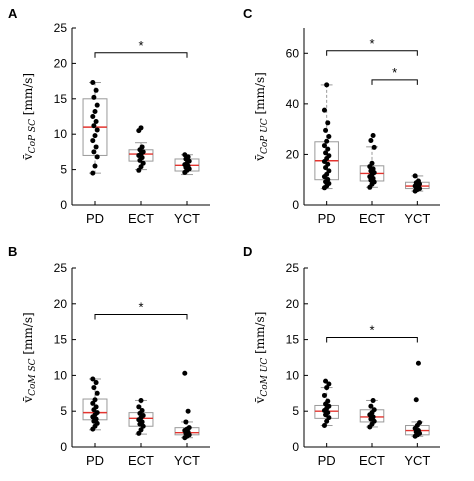 This screenshot has width=474, height=481. What do you see at coordinates (293, 104) in the screenshot?
I see `y-tick-label: 40` at bounding box center [293, 104].